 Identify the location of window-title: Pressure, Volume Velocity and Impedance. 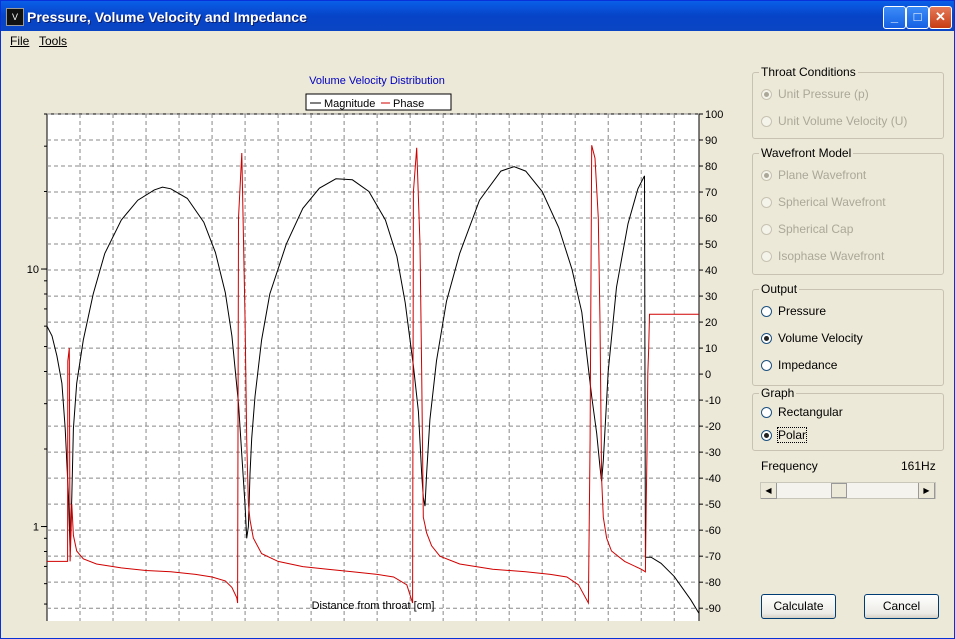
(167, 17).